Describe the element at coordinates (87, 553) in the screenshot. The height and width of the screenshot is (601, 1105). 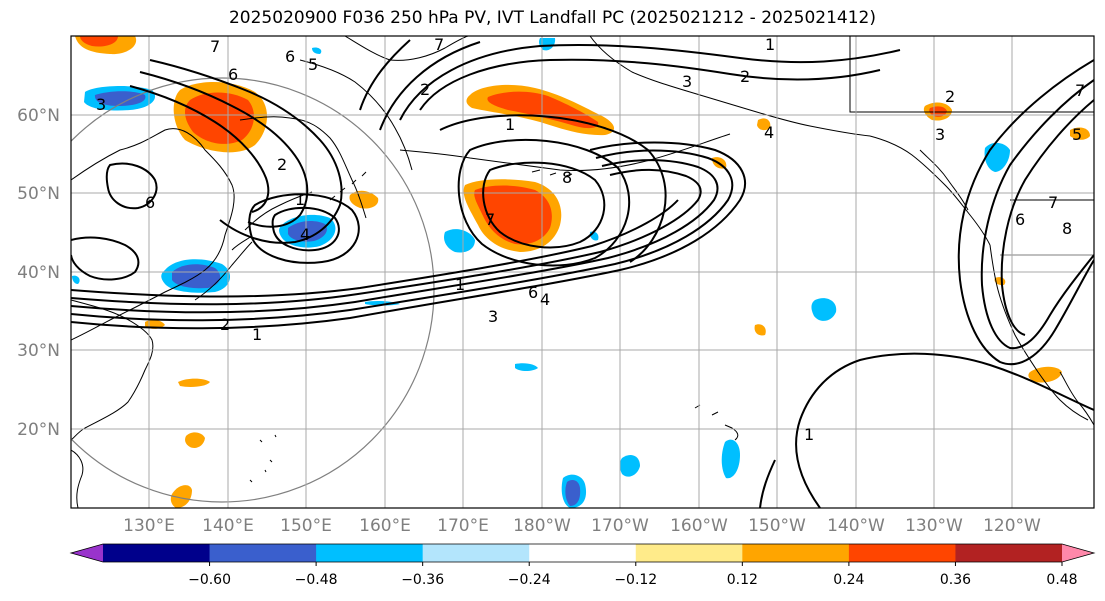
I see `colorbar-extend-low` at that location.